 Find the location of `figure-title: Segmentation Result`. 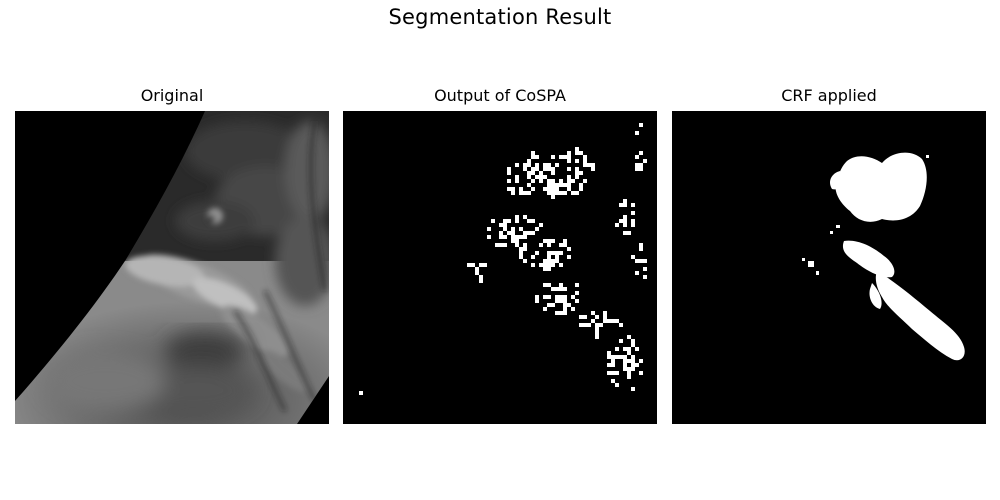

figure-title: Segmentation Result is located at coordinates (500, 17).